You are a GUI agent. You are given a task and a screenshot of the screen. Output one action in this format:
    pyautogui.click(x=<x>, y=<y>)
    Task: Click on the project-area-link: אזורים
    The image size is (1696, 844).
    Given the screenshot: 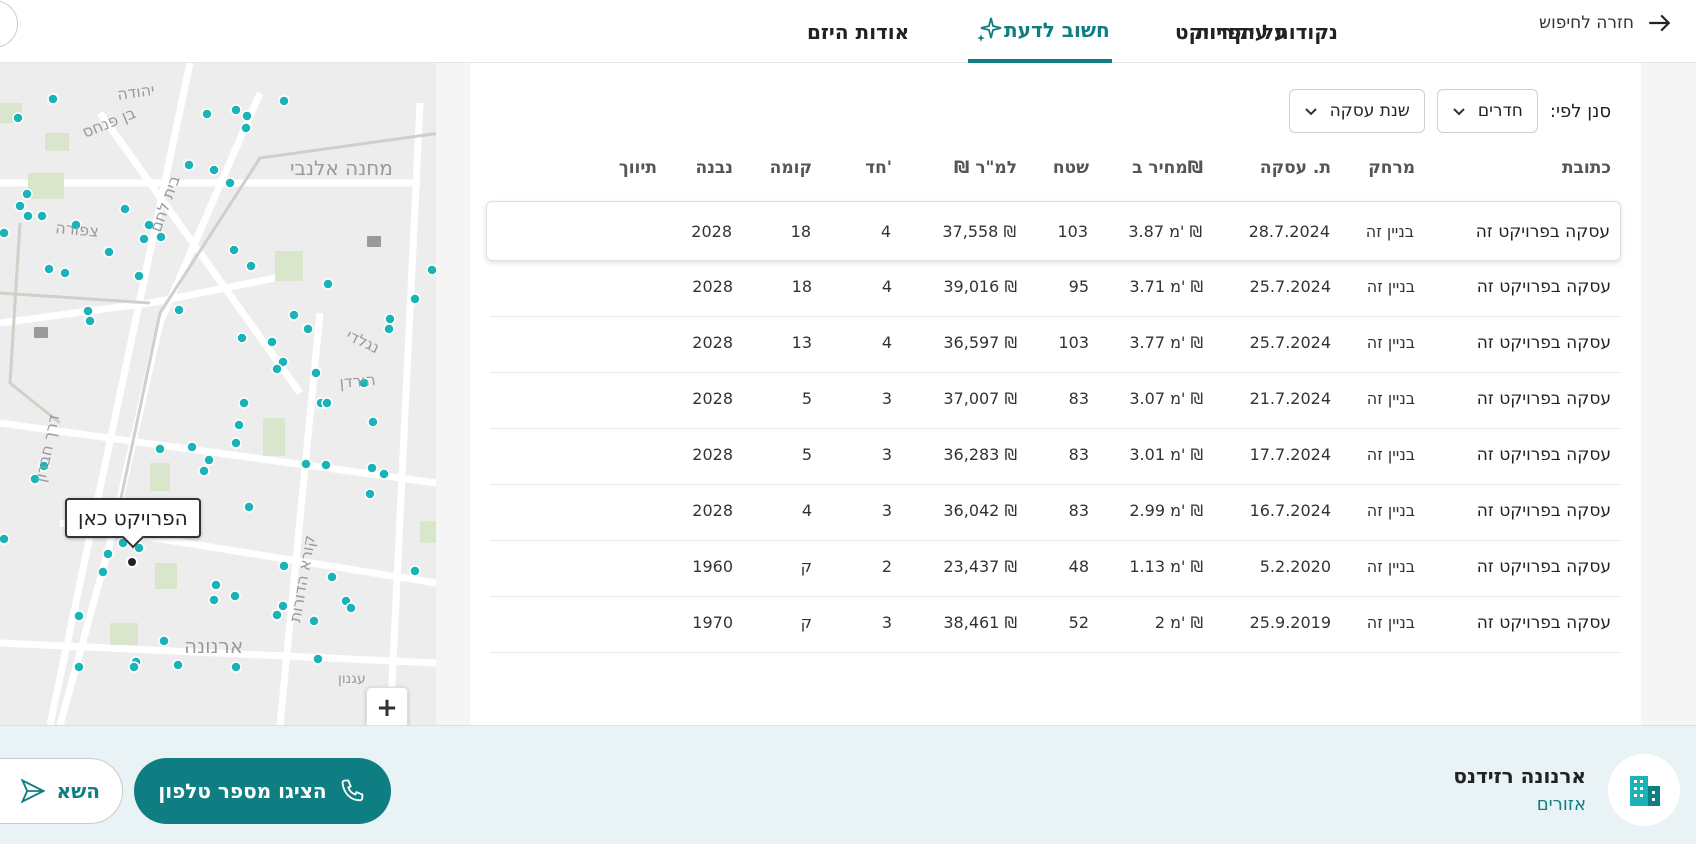 What is the action you would take?
    pyautogui.click(x=1561, y=804)
    